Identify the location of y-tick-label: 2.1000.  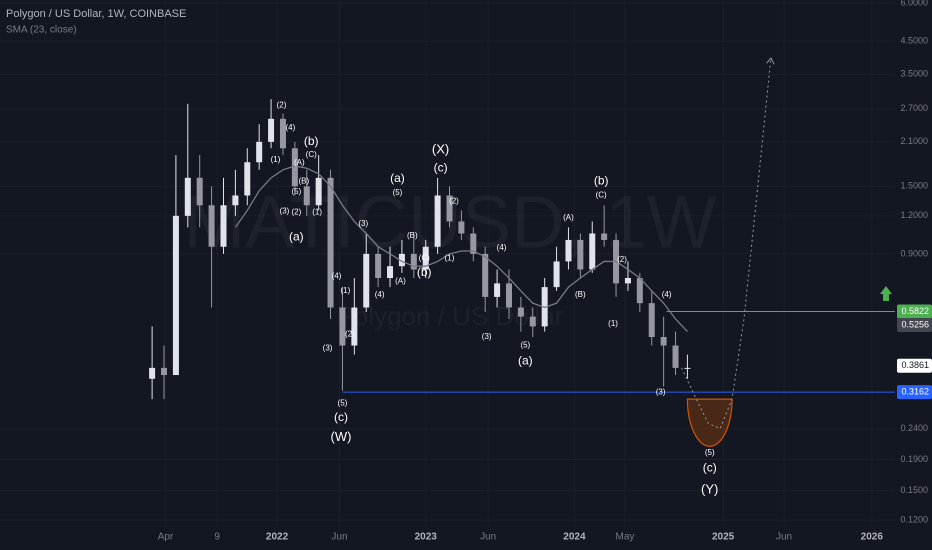
(914, 141).